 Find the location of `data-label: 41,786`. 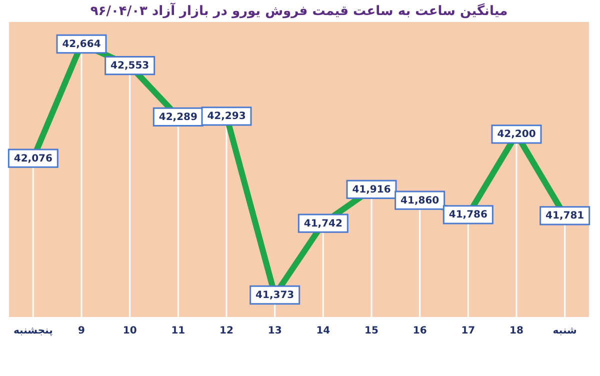

data-label: 41,786 is located at coordinates (468, 215).